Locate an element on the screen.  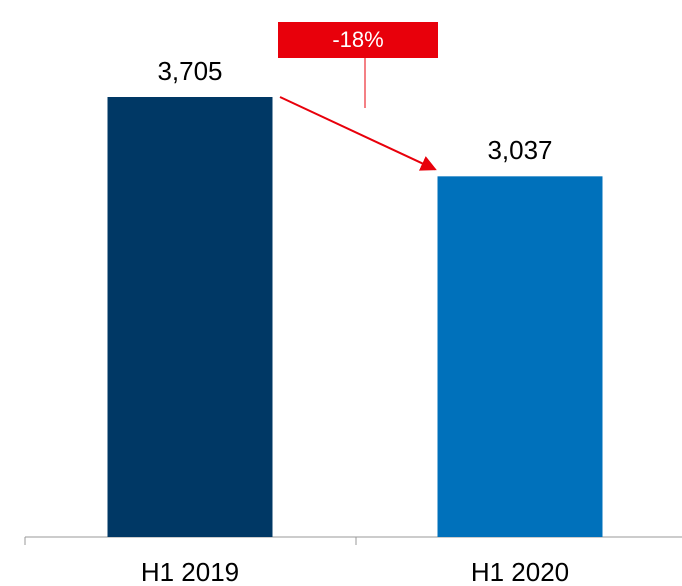
x-tick-label: H1 2019 is located at coordinates (190, 571).